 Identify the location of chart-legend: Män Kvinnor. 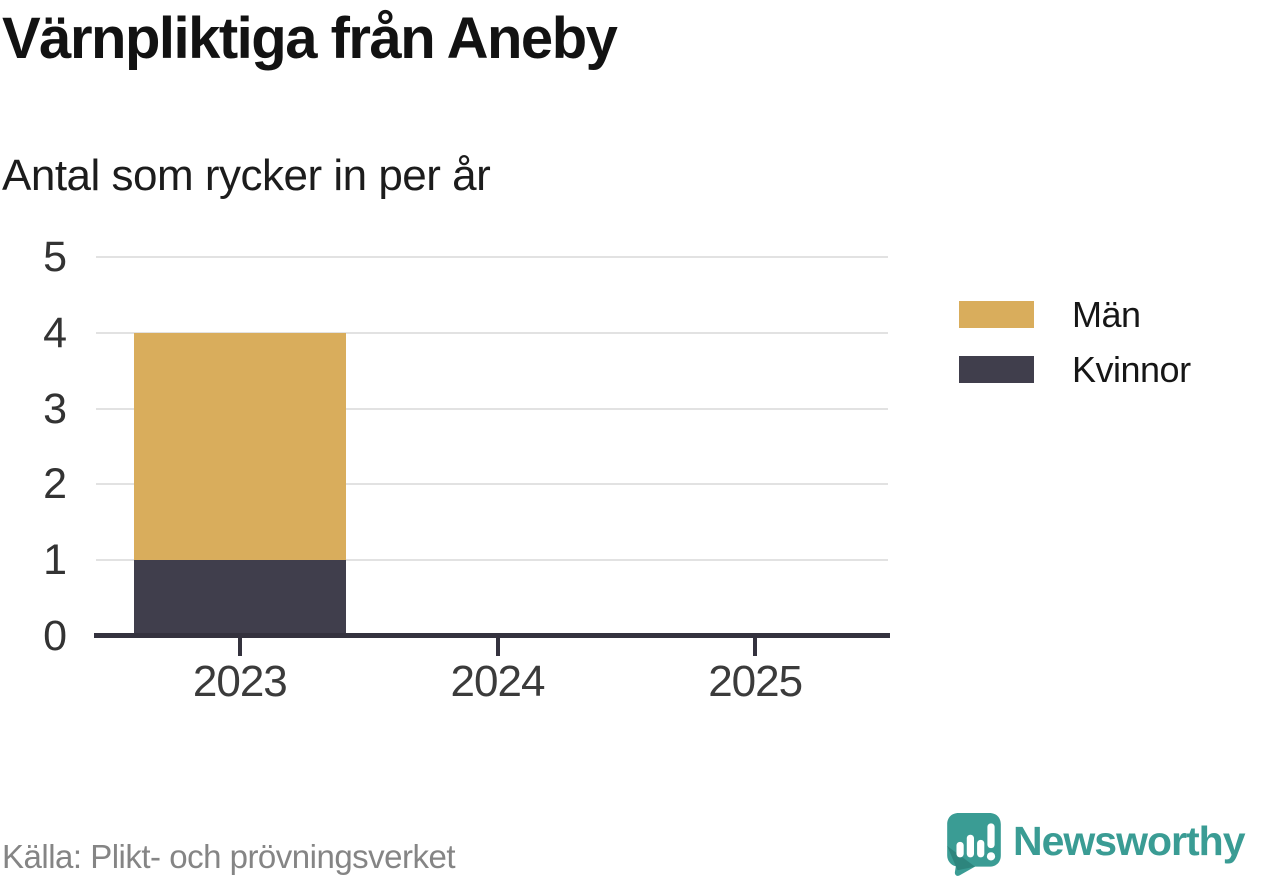
(1075, 353).